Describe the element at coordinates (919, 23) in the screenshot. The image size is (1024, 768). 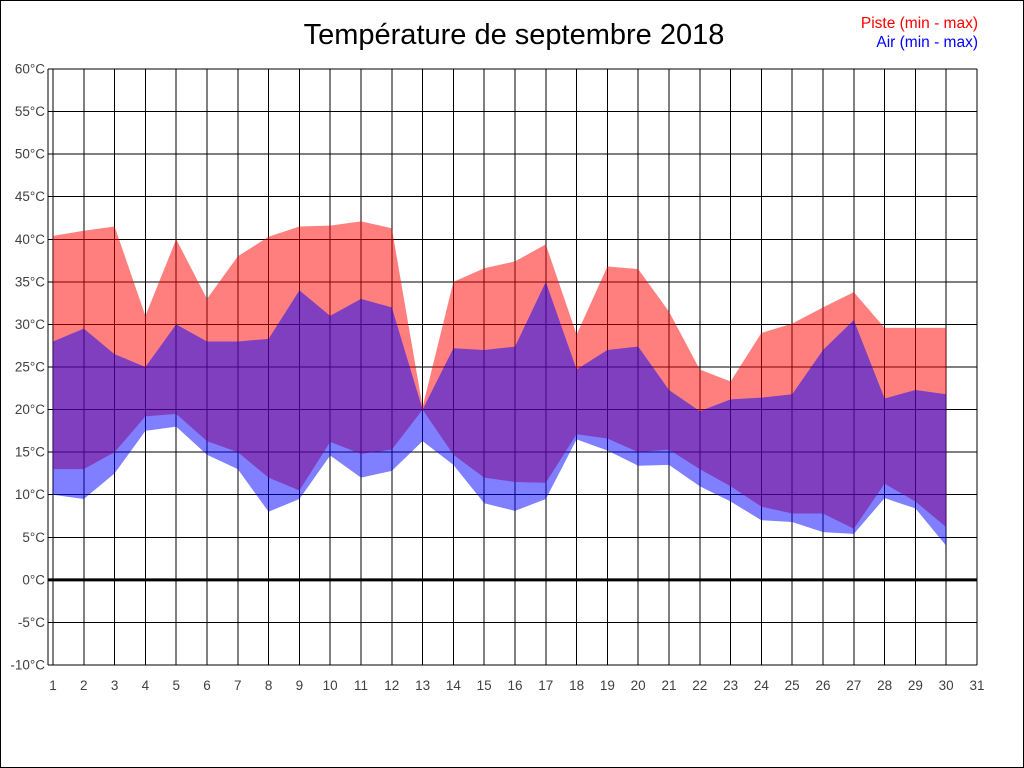
I see `legend-piste-label: Piste (min - max)` at that location.